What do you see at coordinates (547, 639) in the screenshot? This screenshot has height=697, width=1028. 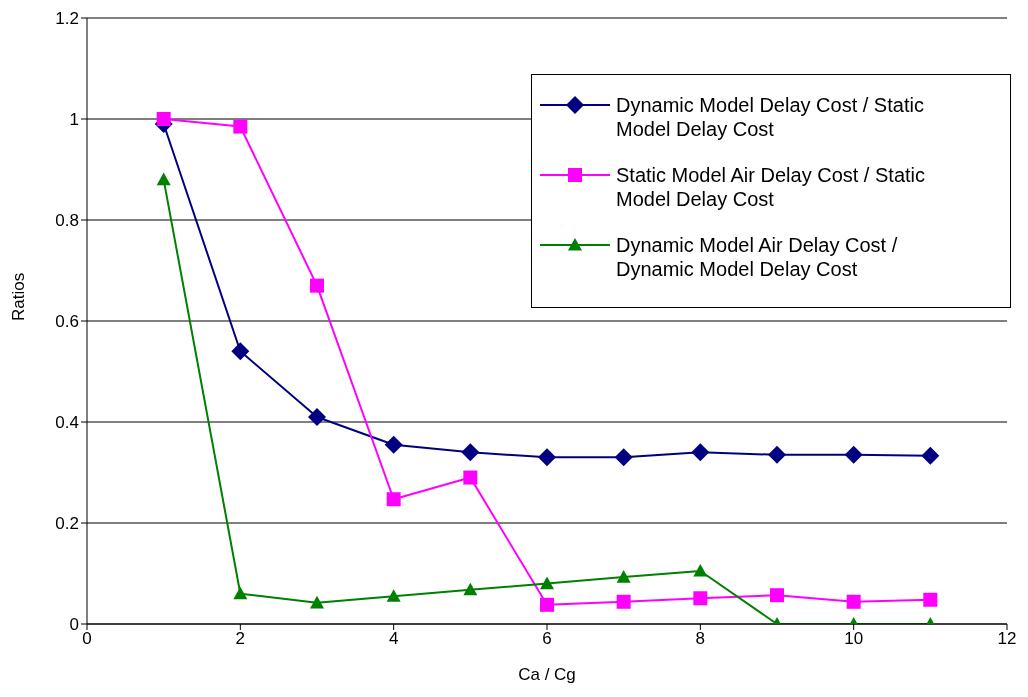 I see `x-tick-label: 6` at bounding box center [547, 639].